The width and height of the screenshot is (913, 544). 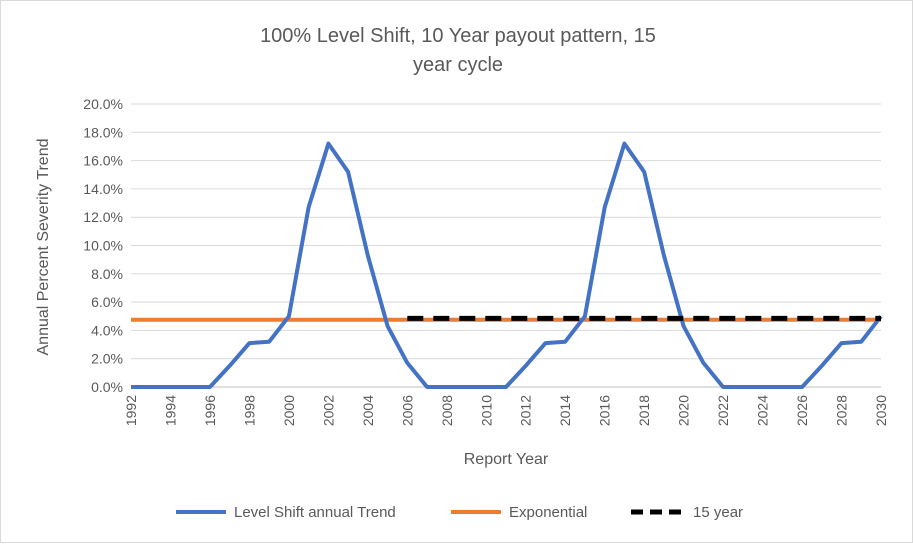 I want to click on x-tick-label: 2004, so click(x=368, y=410).